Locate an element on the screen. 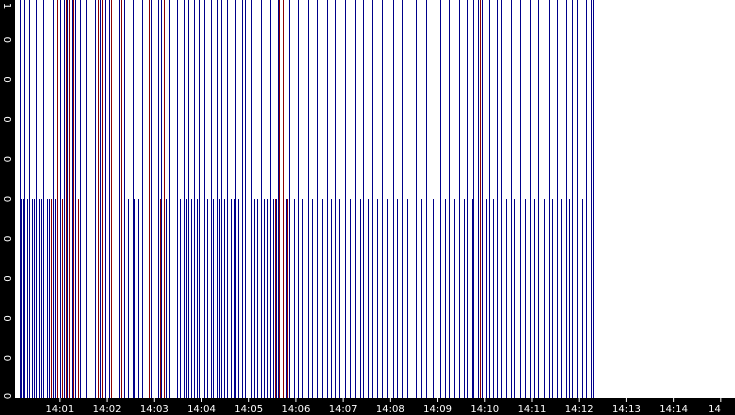 The height and width of the screenshot is (415, 735). x-tick-label: 14:10 is located at coordinates (484, 409).